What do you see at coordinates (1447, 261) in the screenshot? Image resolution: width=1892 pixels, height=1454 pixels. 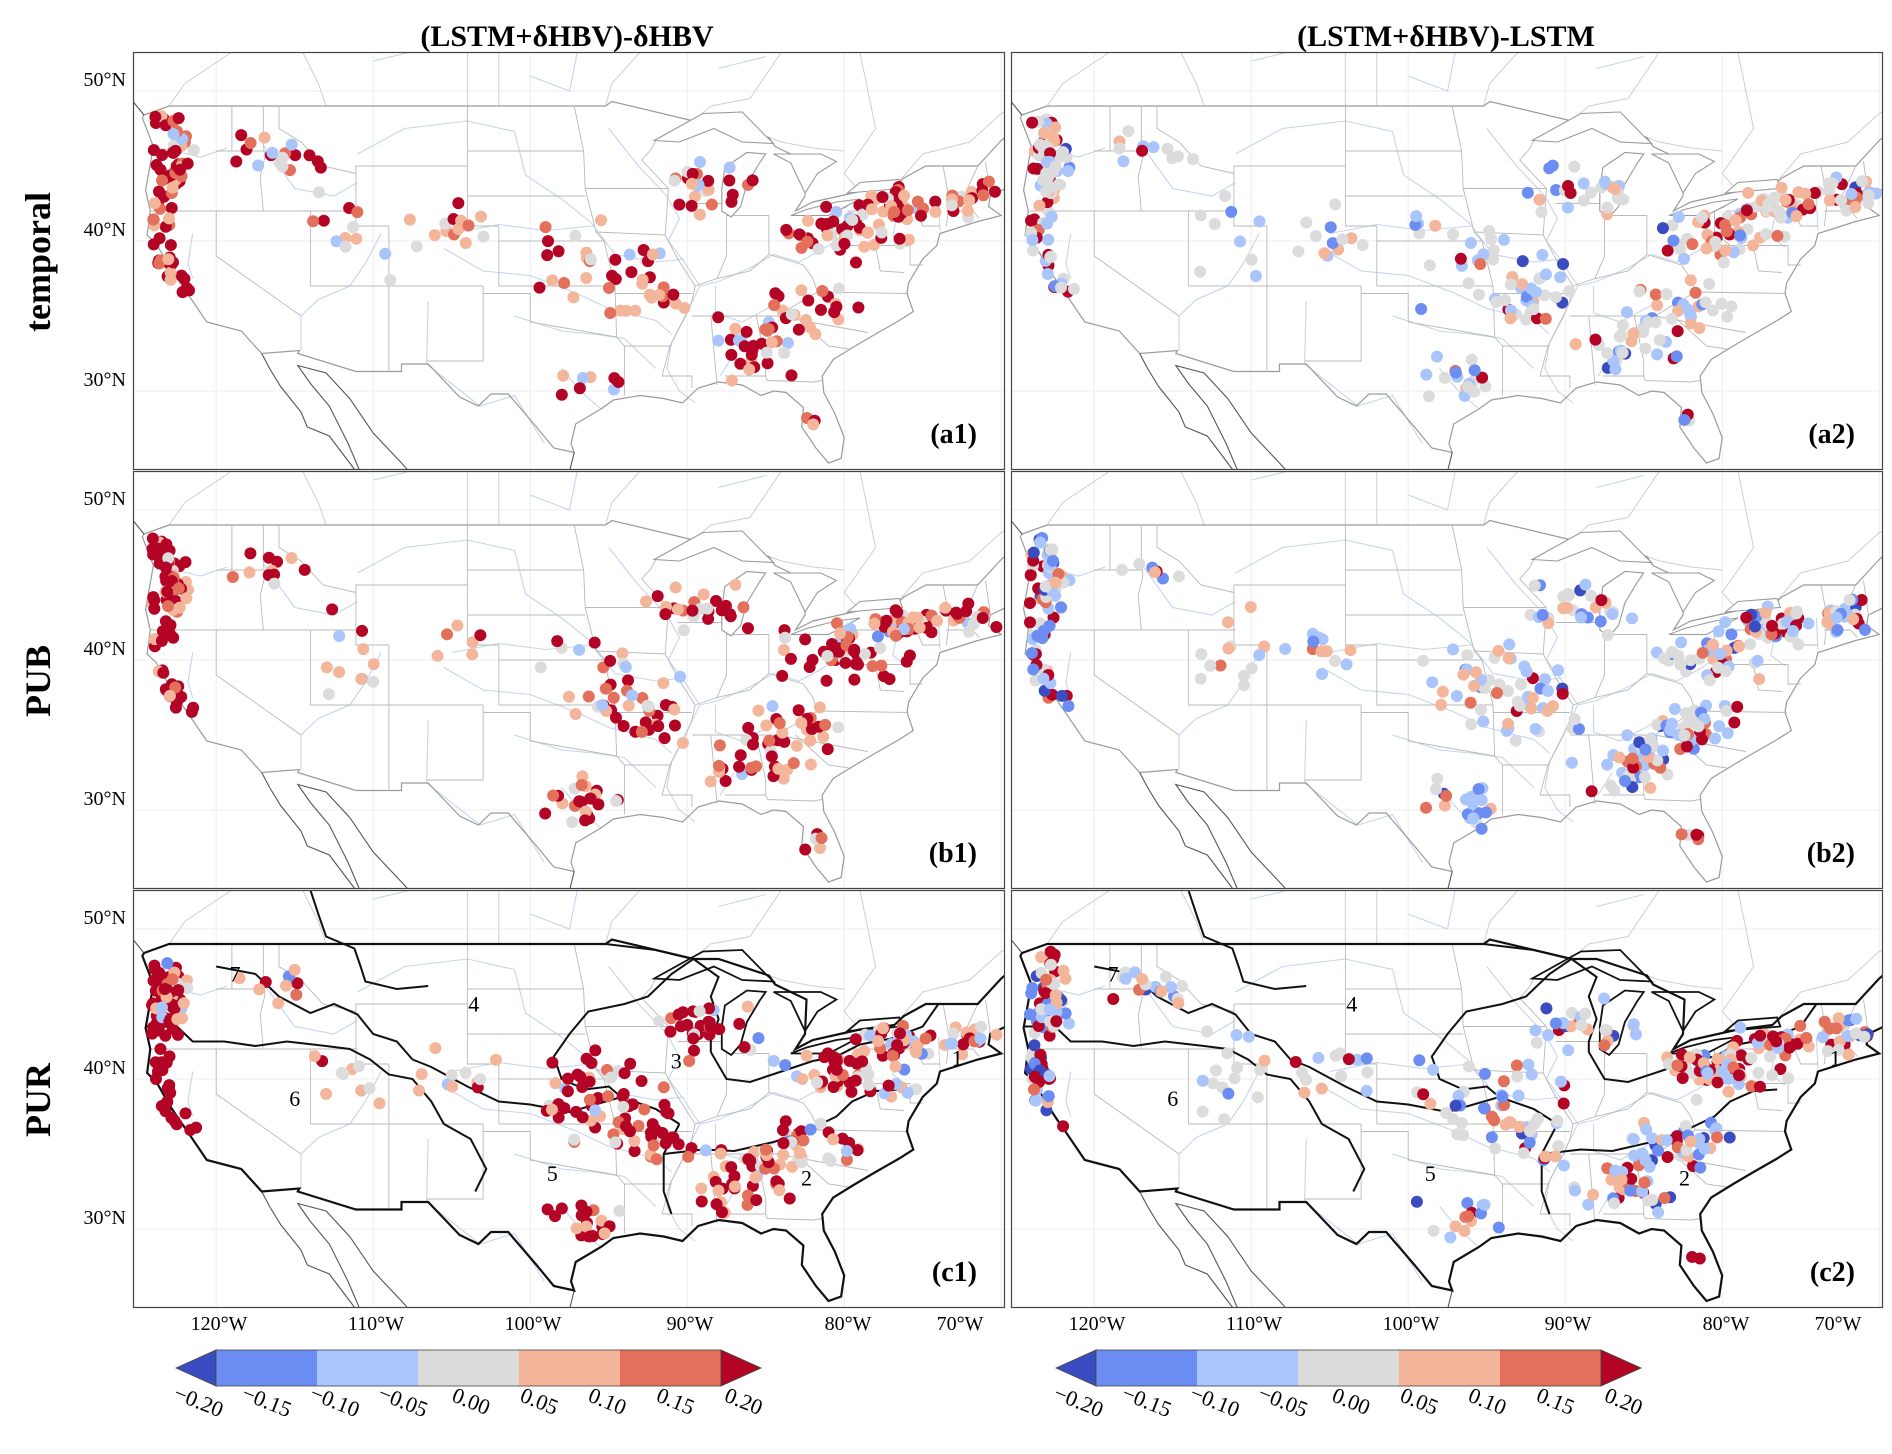 I see `panel-frame` at bounding box center [1447, 261].